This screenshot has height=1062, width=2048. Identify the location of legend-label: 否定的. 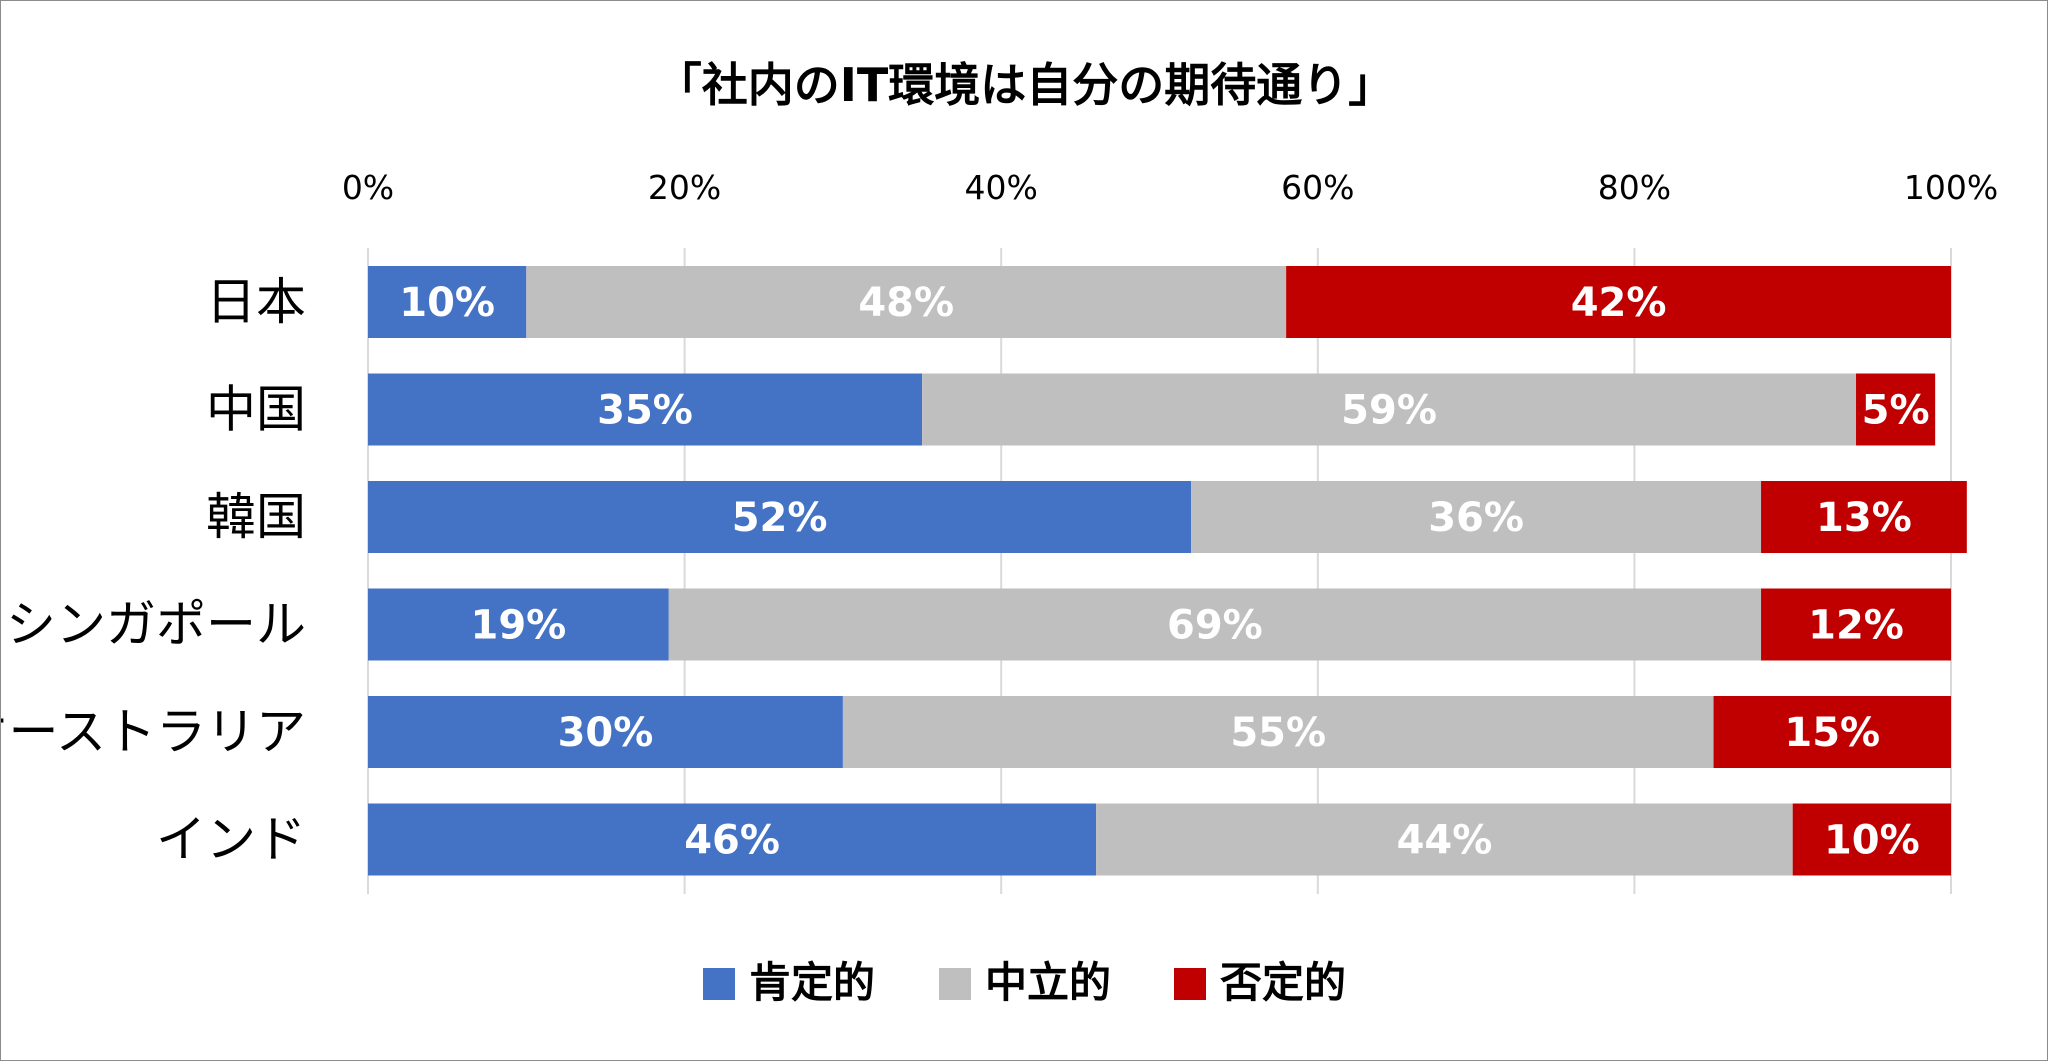
(1283, 982).